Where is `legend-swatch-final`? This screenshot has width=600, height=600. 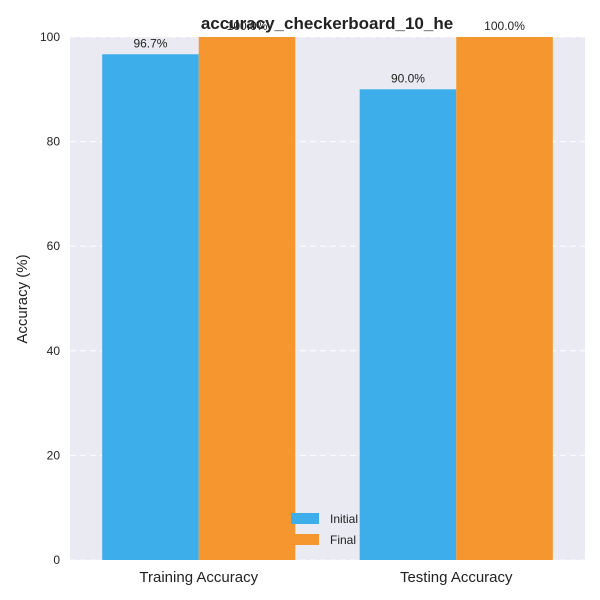
legend-swatch-final is located at coordinates (305, 539).